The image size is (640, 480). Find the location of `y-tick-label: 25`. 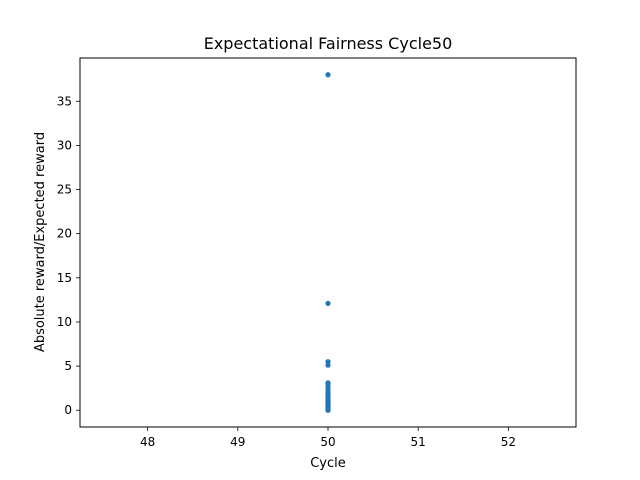

y-tick-label: 25 is located at coordinates (64, 190).